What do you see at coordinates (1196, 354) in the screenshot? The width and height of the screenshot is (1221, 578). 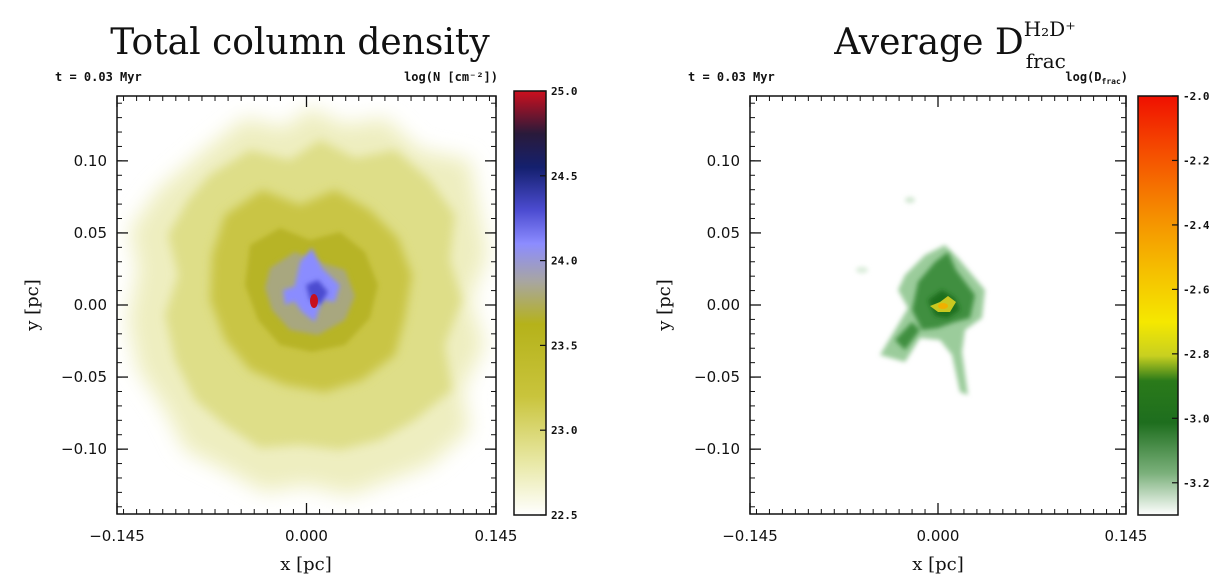 I see `colorbar-tick-label: -2.8` at bounding box center [1196, 354].